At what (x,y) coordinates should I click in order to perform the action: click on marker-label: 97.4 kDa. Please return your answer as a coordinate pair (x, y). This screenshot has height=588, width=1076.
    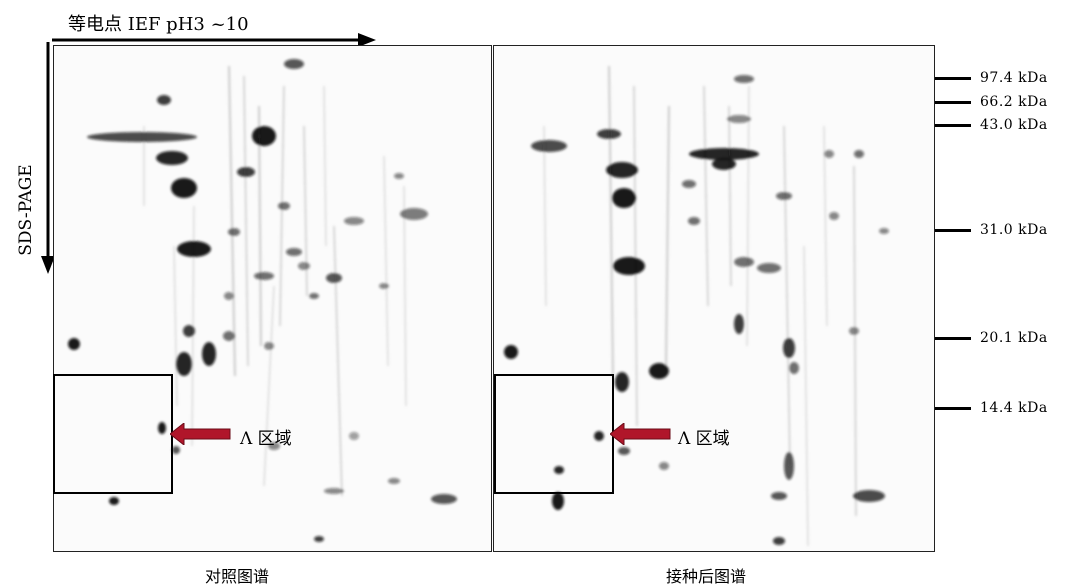
    Looking at the image, I should click on (1014, 78).